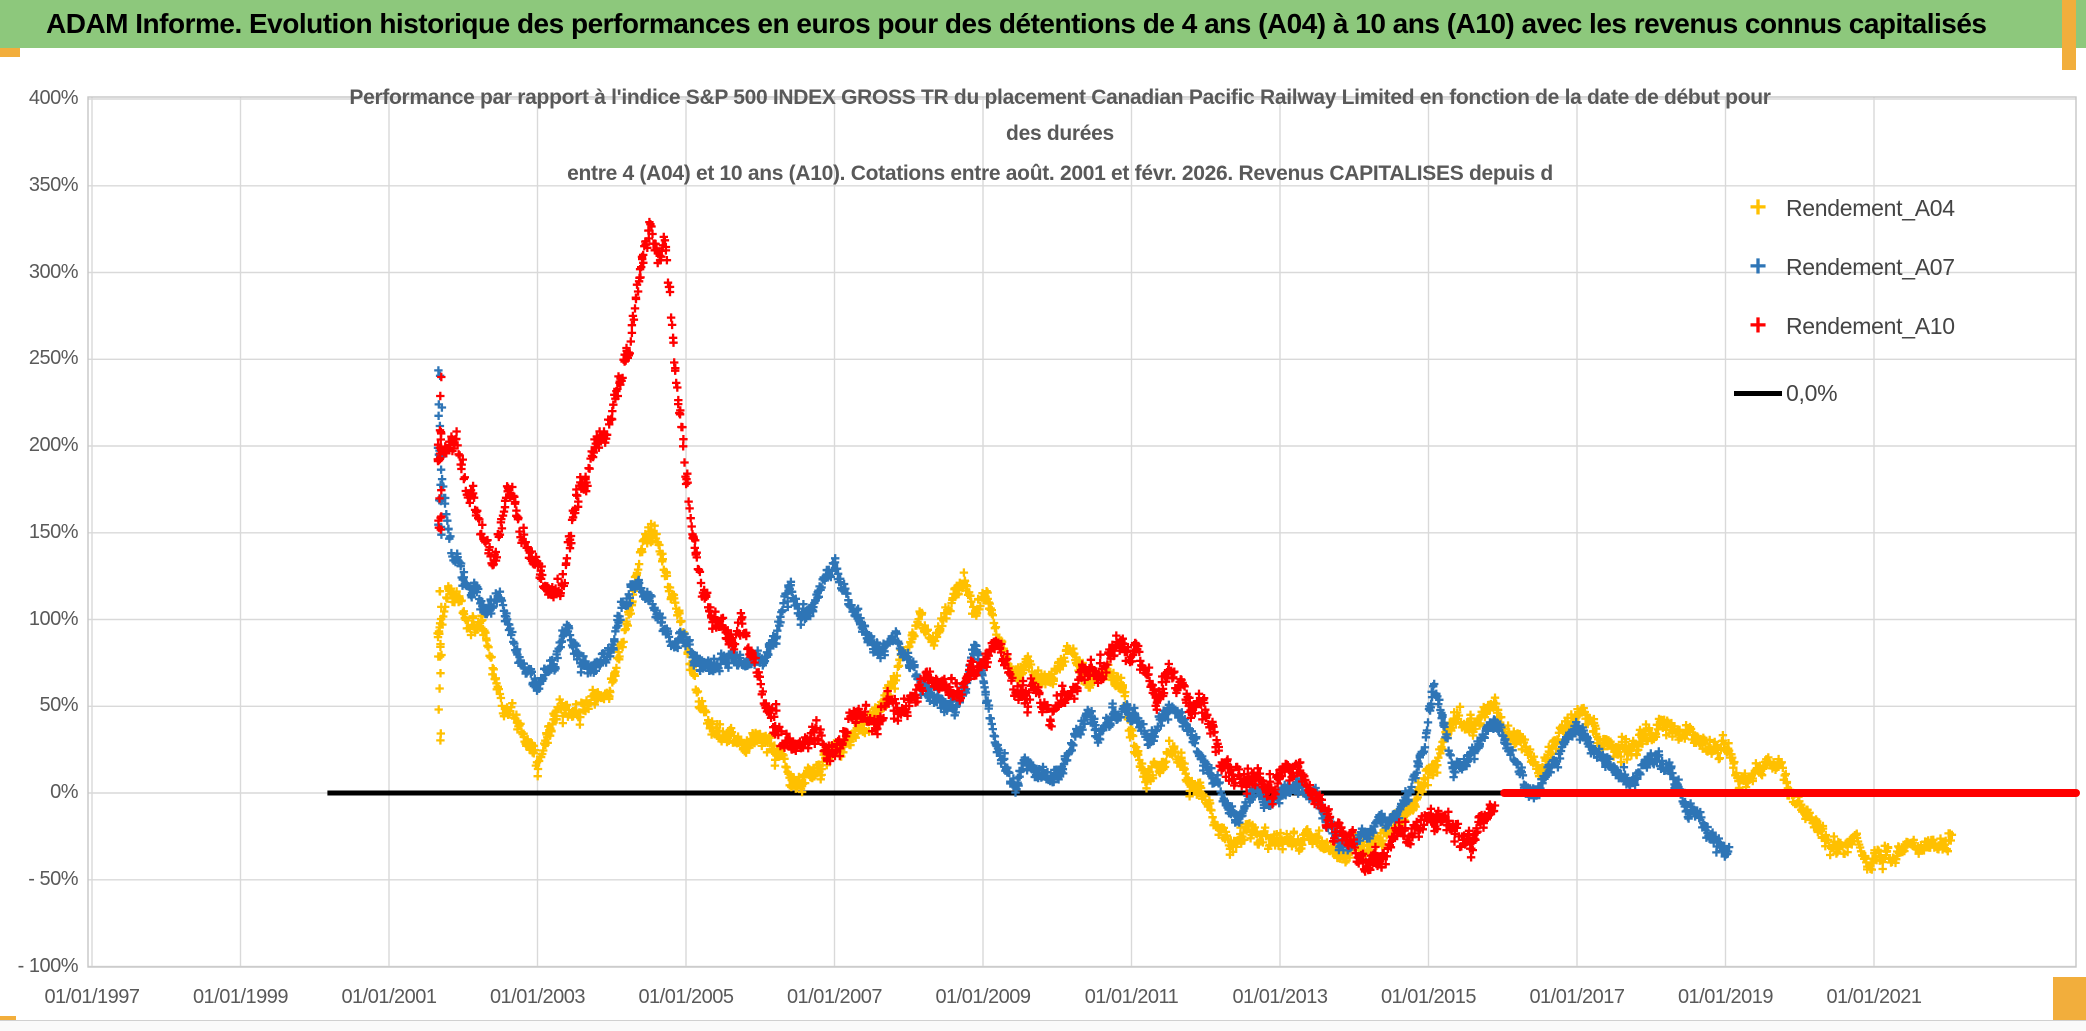 The height and width of the screenshot is (1031, 2086). Describe the element at coordinates (1577, 997) in the screenshot. I see `x-tick-label: 01/01/2017` at that location.